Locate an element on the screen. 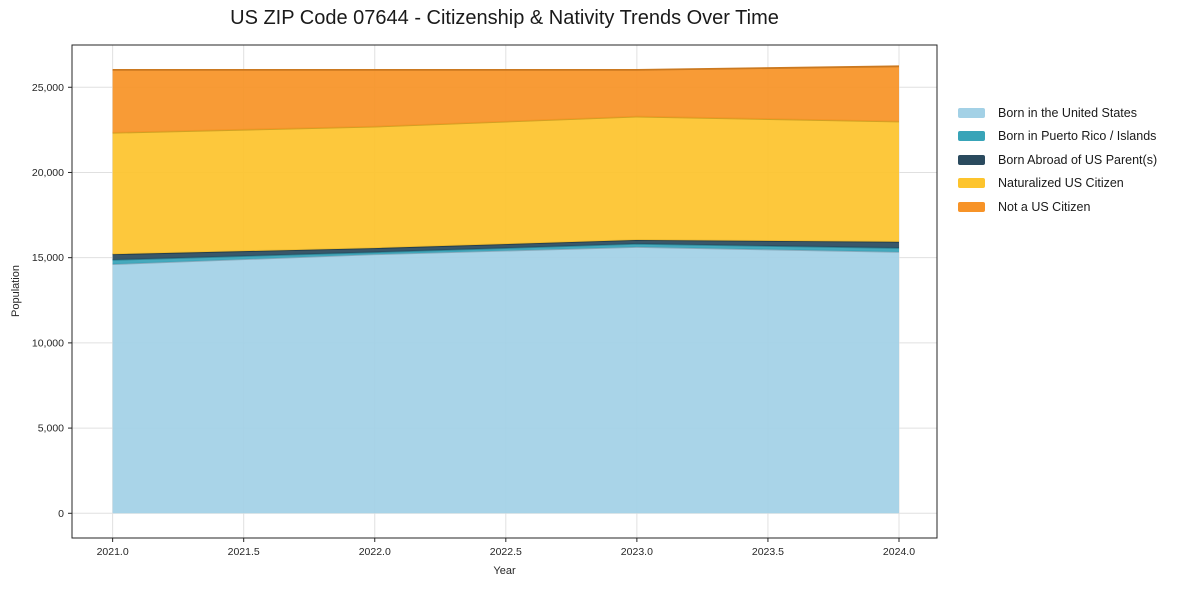 This screenshot has width=1189, height=590. legend-label: Naturalized US Citizen is located at coordinates (1061, 183).